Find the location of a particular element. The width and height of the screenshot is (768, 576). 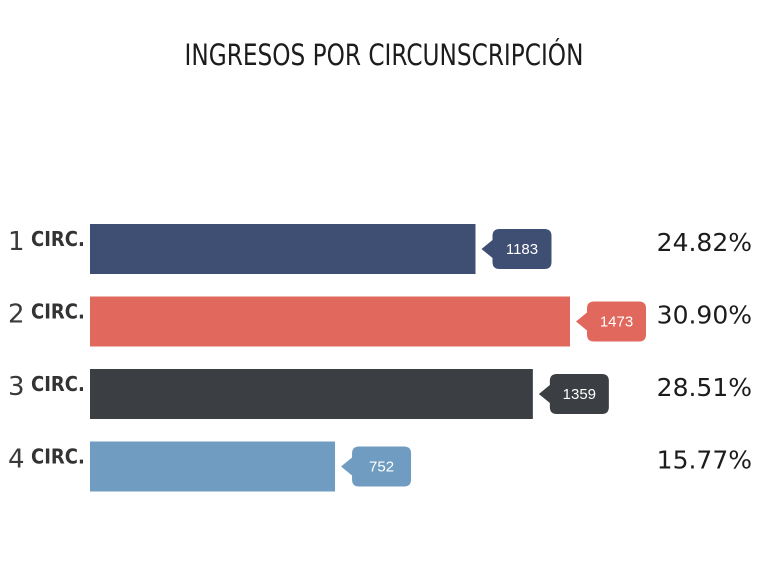

category-number-4: 4 is located at coordinates (16, 460).